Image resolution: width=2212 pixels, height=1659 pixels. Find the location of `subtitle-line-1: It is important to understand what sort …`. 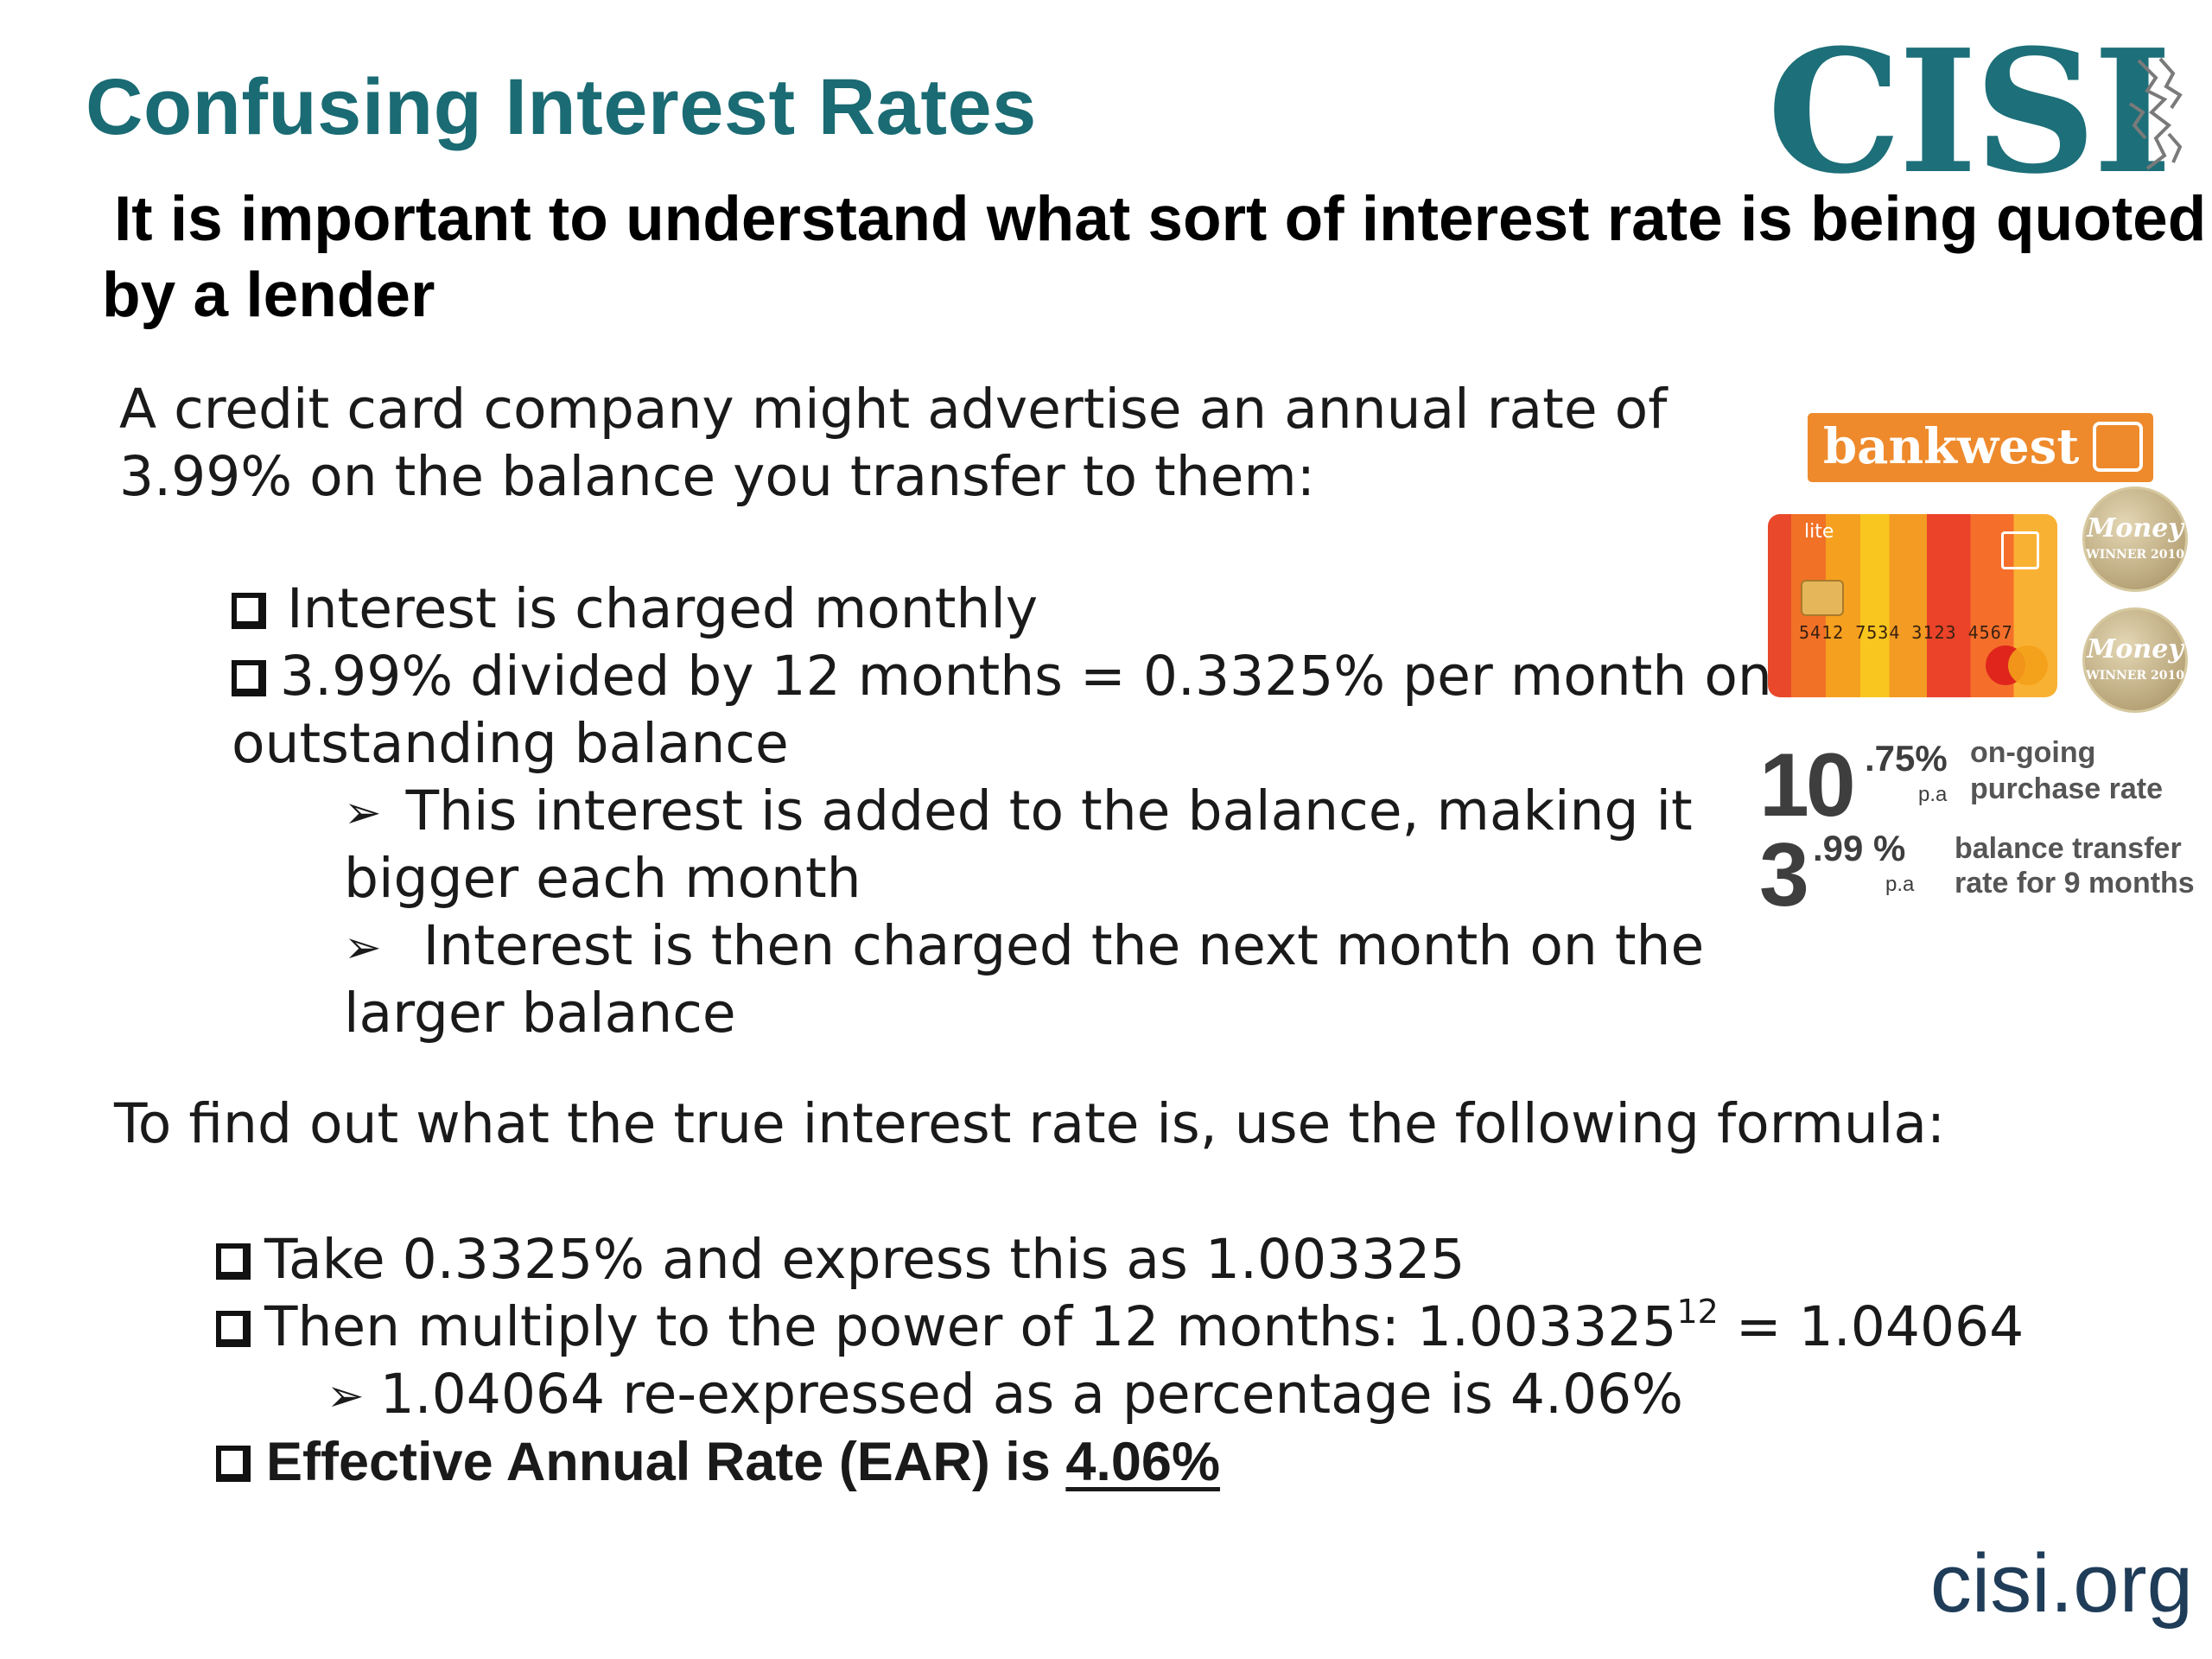

subtitle-line-1: It is important to understand what sort … is located at coordinates (1160, 219).